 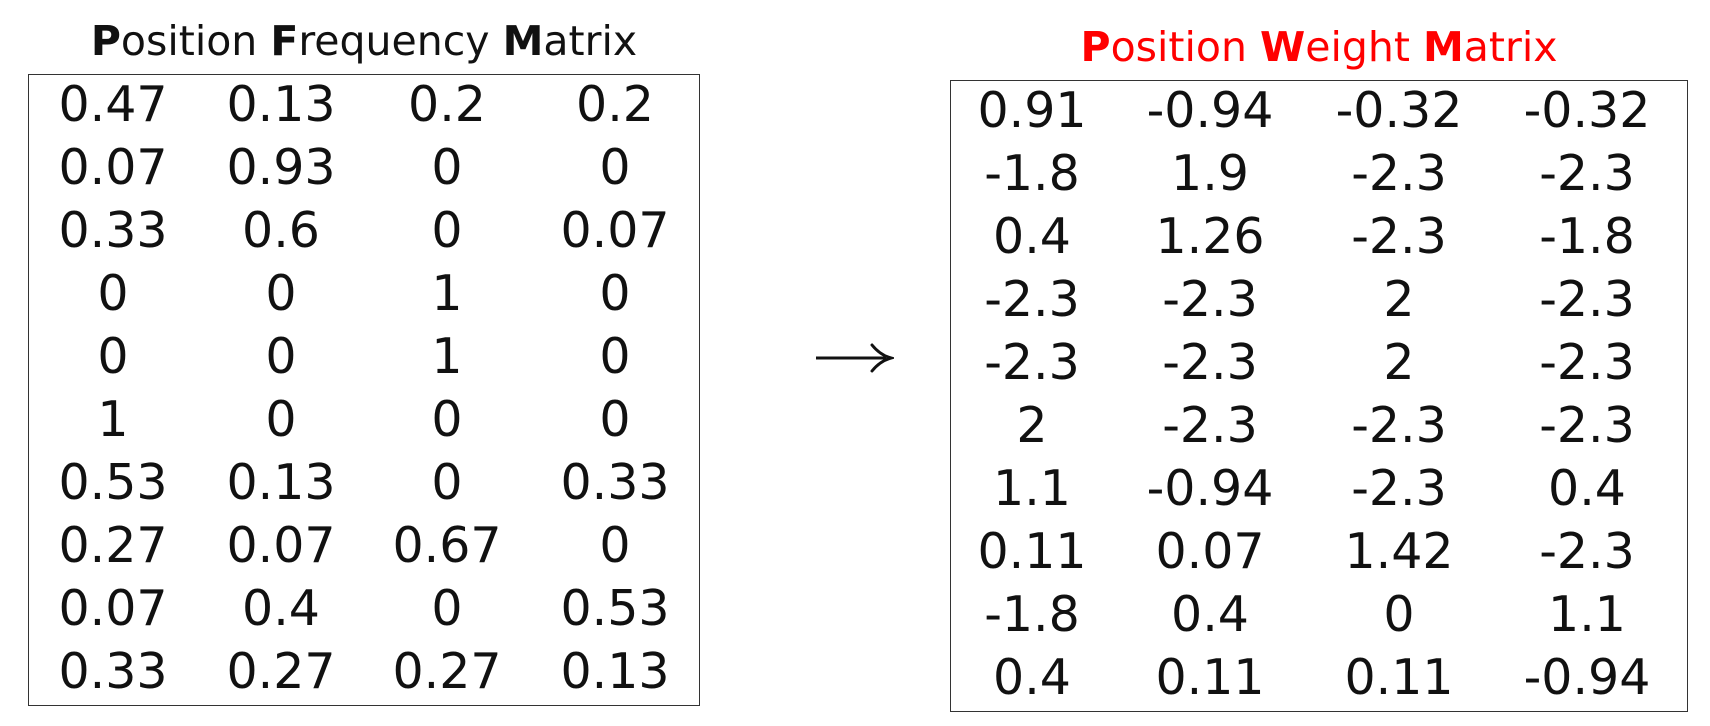 I want to click on pwm-title-initial-0: P, so click(x=1095, y=47).